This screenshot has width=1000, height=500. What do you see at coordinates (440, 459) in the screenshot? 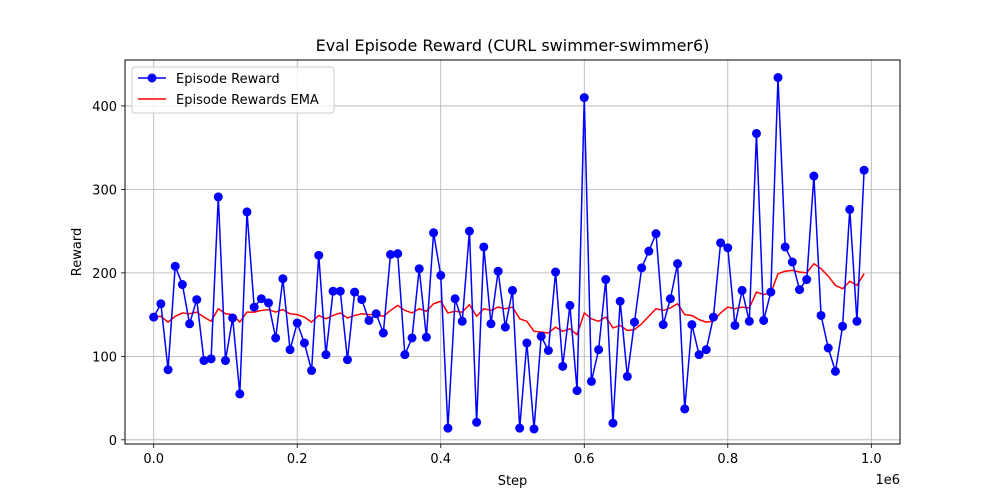
I see `x-tick-label: 0.4` at bounding box center [440, 459].